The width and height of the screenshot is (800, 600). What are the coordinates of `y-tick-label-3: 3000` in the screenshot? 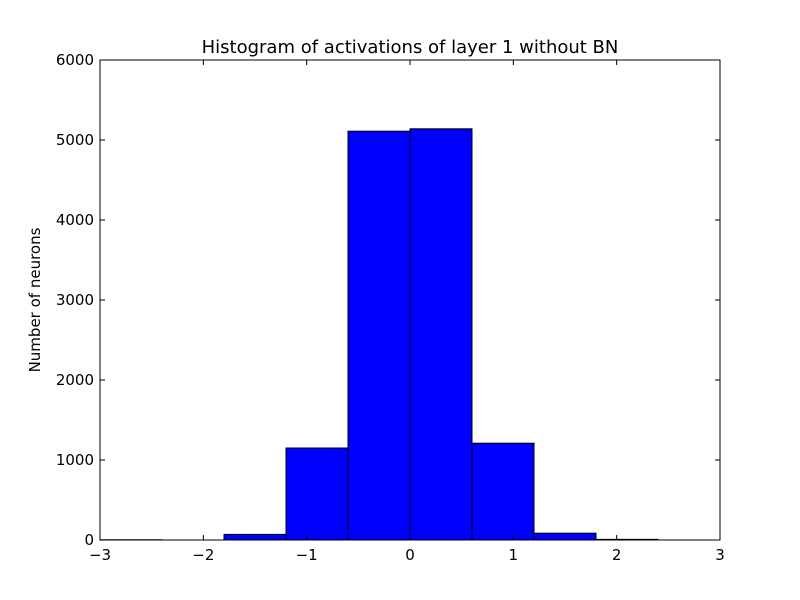 It's located at (75, 300).